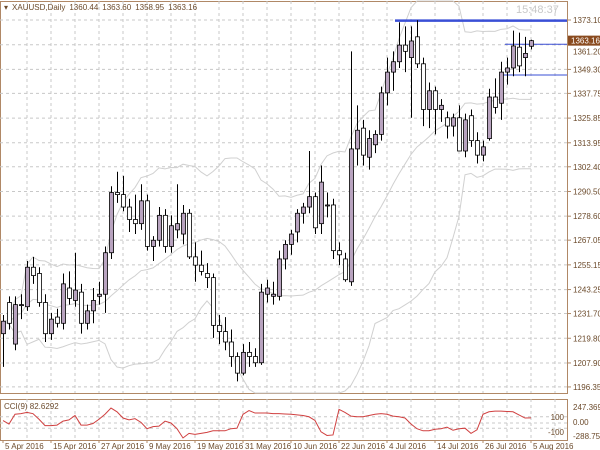  What do you see at coordinates (407, 446) in the screenshot?
I see `date-tick-label: 4 Jul 2016` at bounding box center [407, 446].